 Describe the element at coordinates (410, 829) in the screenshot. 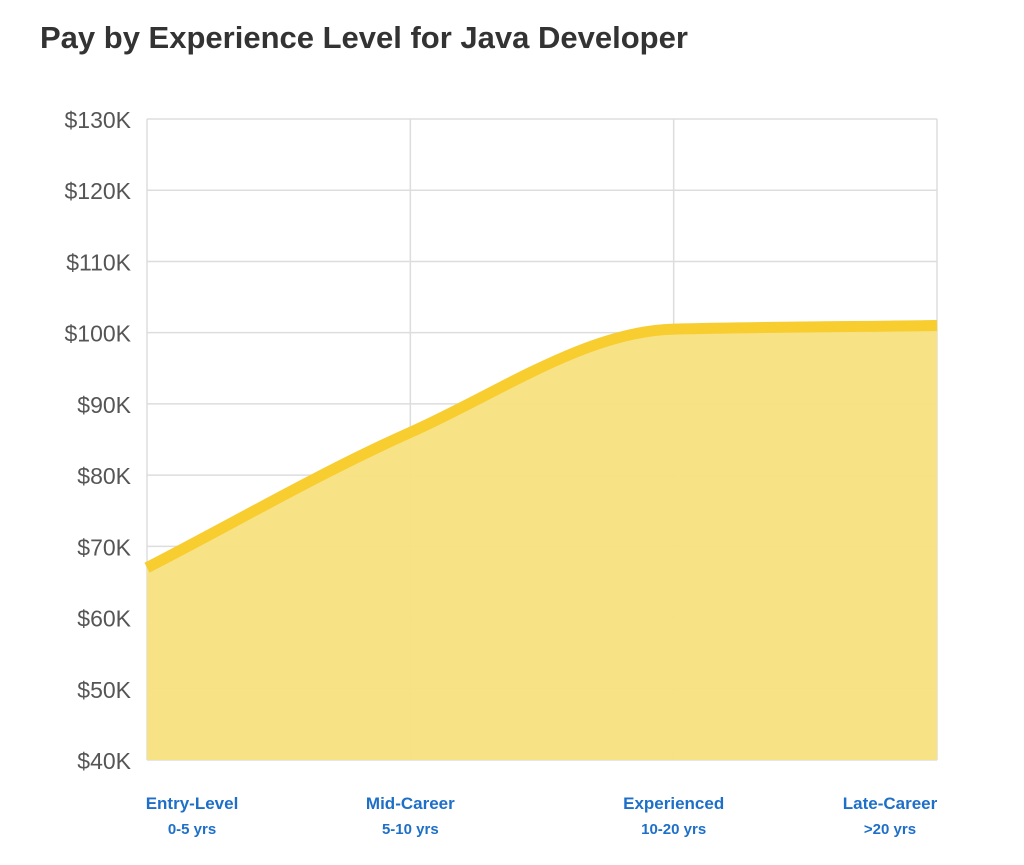

I see `x-category-sublabel: 5-10 yrs` at that location.